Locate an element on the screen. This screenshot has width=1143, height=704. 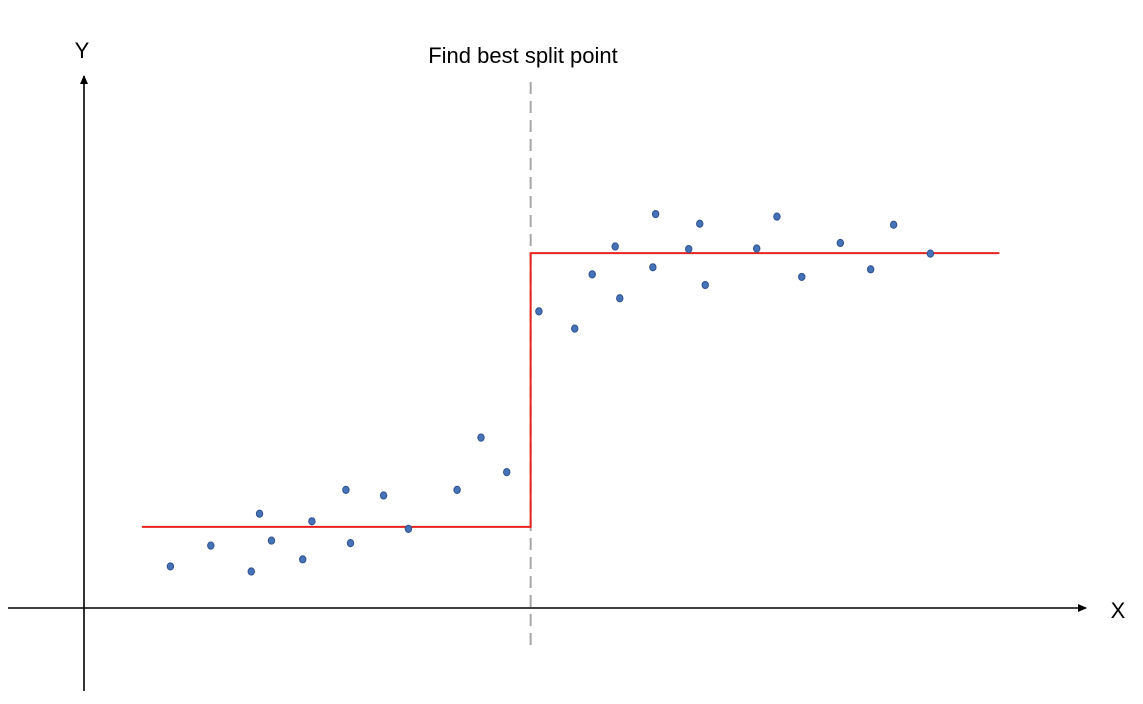
x-axis-label: X is located at coordinates (1118, 610).